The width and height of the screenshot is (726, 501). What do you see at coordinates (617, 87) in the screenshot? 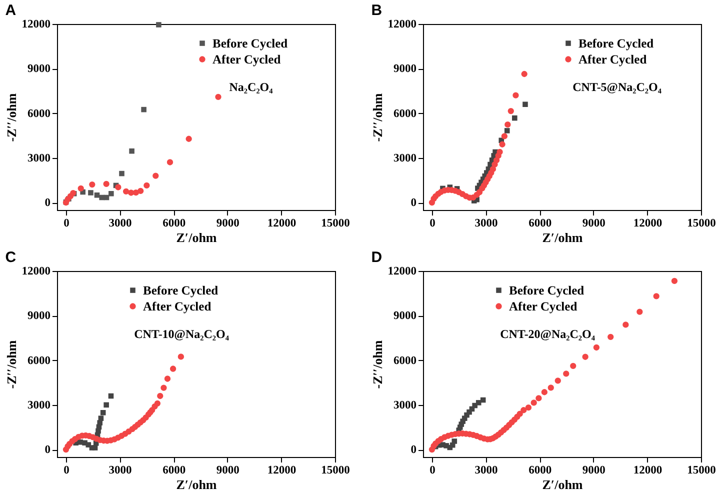
I see `annotation: CNT-5@Na₂C₂O₄` at bounding box center [617, 87].